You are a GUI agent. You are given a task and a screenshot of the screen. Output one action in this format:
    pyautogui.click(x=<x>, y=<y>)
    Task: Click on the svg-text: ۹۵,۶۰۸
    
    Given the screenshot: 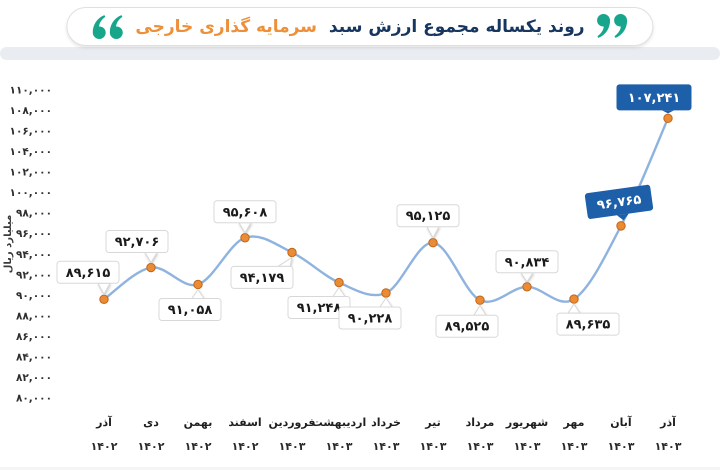 What is the action you would take?
    pyautogui.click(x=245, y=212)
    